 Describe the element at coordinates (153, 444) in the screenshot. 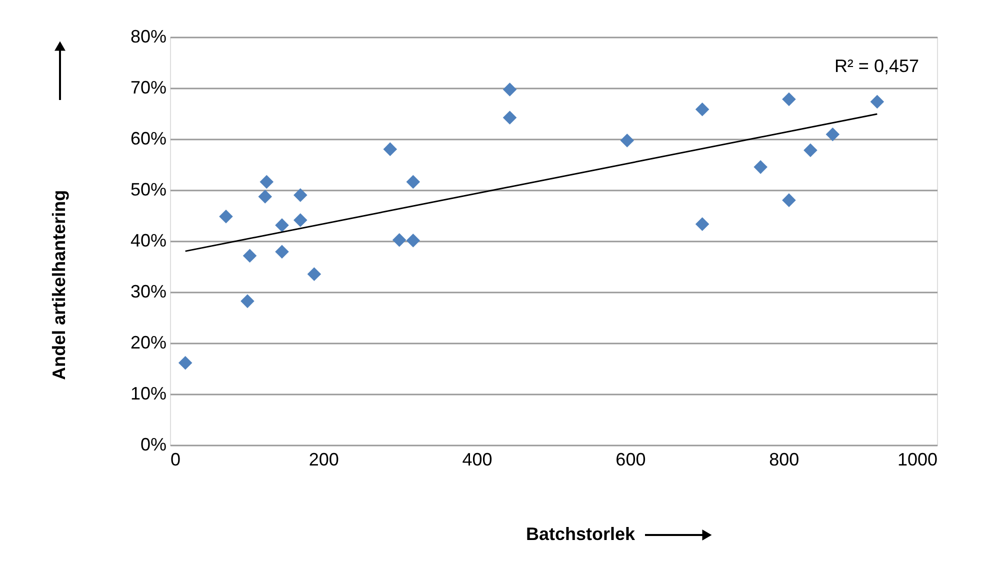

I see `y-tick-label: 0%` at that location.